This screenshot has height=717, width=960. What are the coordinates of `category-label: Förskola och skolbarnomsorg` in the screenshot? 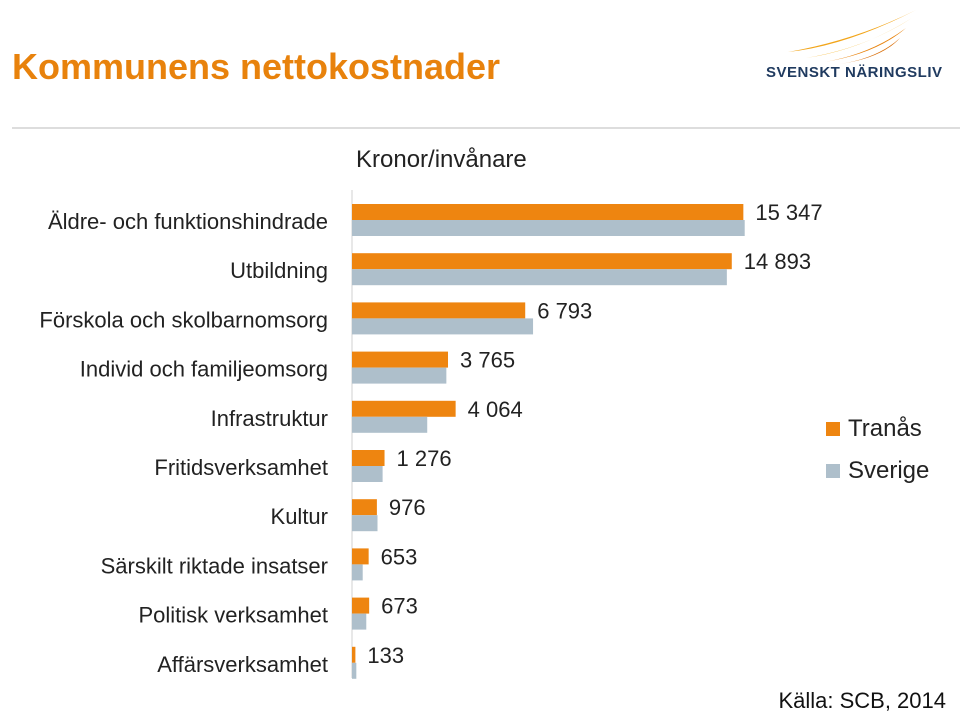 It's located at (183, 319).